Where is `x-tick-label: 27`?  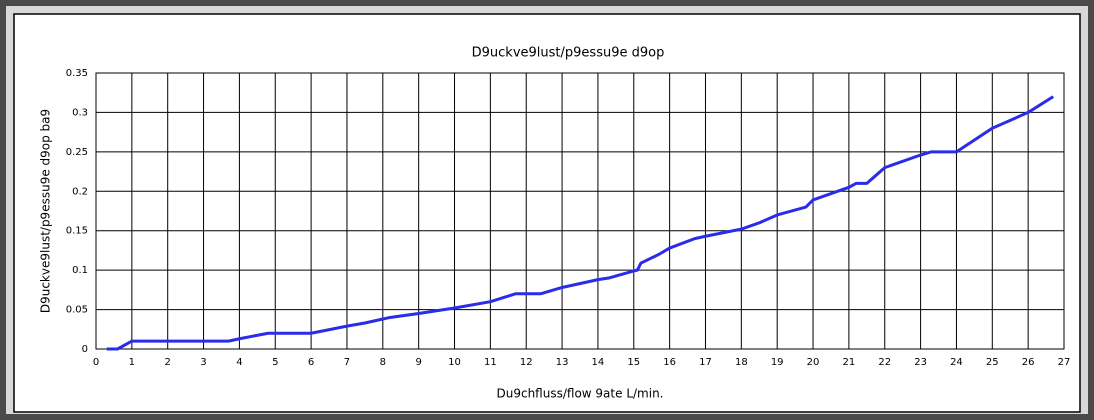
x-tick-label: 27 is located at coordinates (1064, 362).